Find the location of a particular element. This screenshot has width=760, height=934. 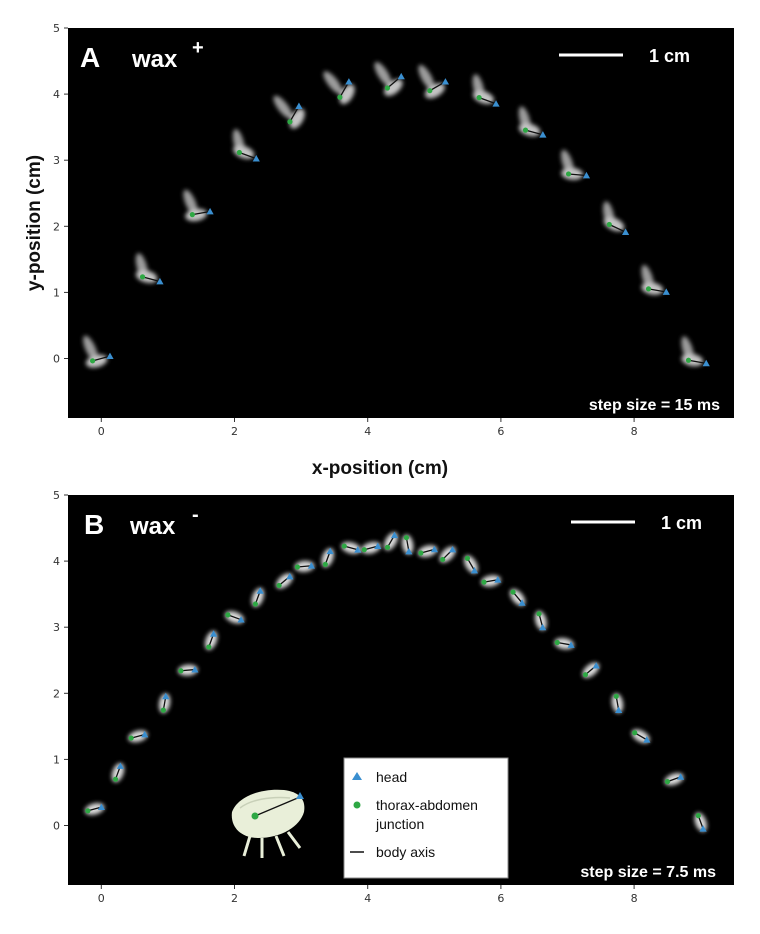

legend-junction-label-1: thorax-abdomen is located at coordinates (427, 805).